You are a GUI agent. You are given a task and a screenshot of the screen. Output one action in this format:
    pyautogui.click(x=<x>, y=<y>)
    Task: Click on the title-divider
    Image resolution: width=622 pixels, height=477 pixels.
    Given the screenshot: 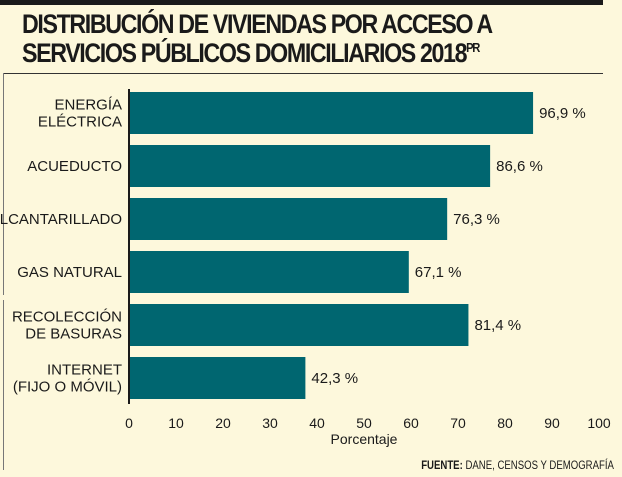 What is the action you would take?
    pyautogui.click(x=303, y=73)
    